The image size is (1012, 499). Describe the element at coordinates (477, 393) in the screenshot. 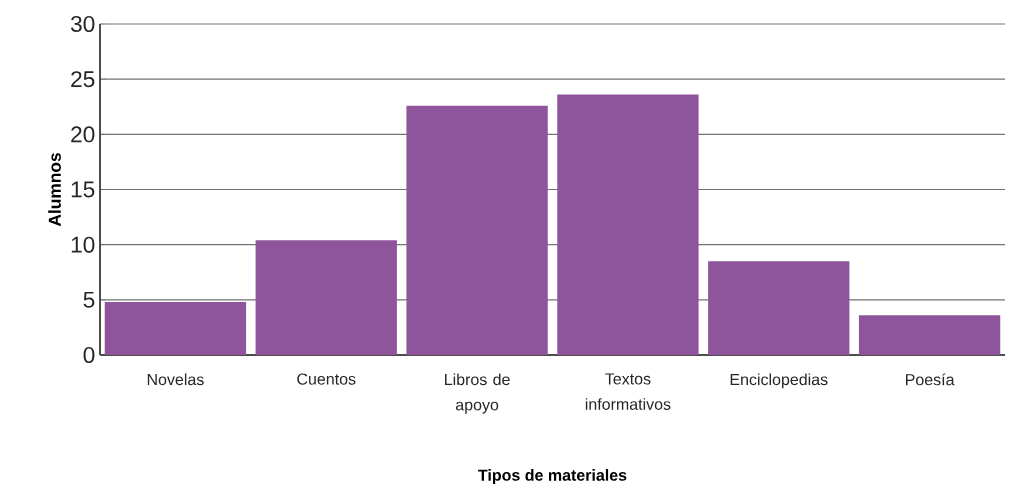

I see `x-tick-label: Libros de apoyo` at that location.